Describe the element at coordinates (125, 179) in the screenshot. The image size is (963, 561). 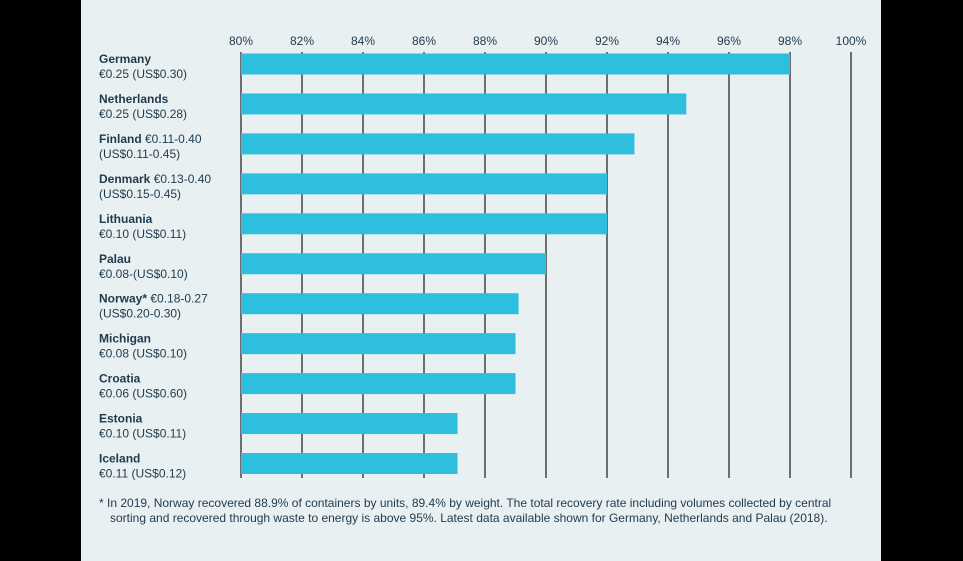
I see `category-name: Denmark` at that location.